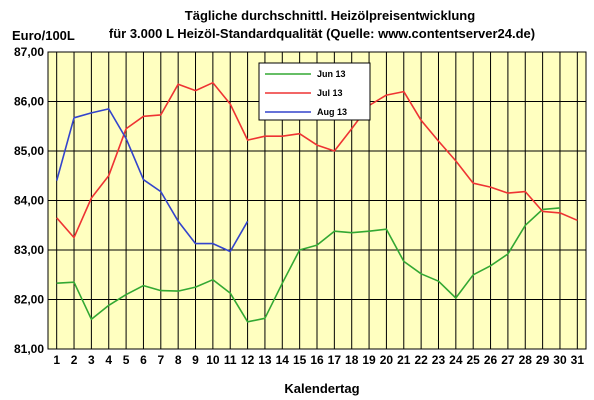 This screenshot has width=594, height=400. What do you see at coordinates (387, 360) in the screenshot?
I see `x-tick-label: 20` at bounding box center [387, 360].